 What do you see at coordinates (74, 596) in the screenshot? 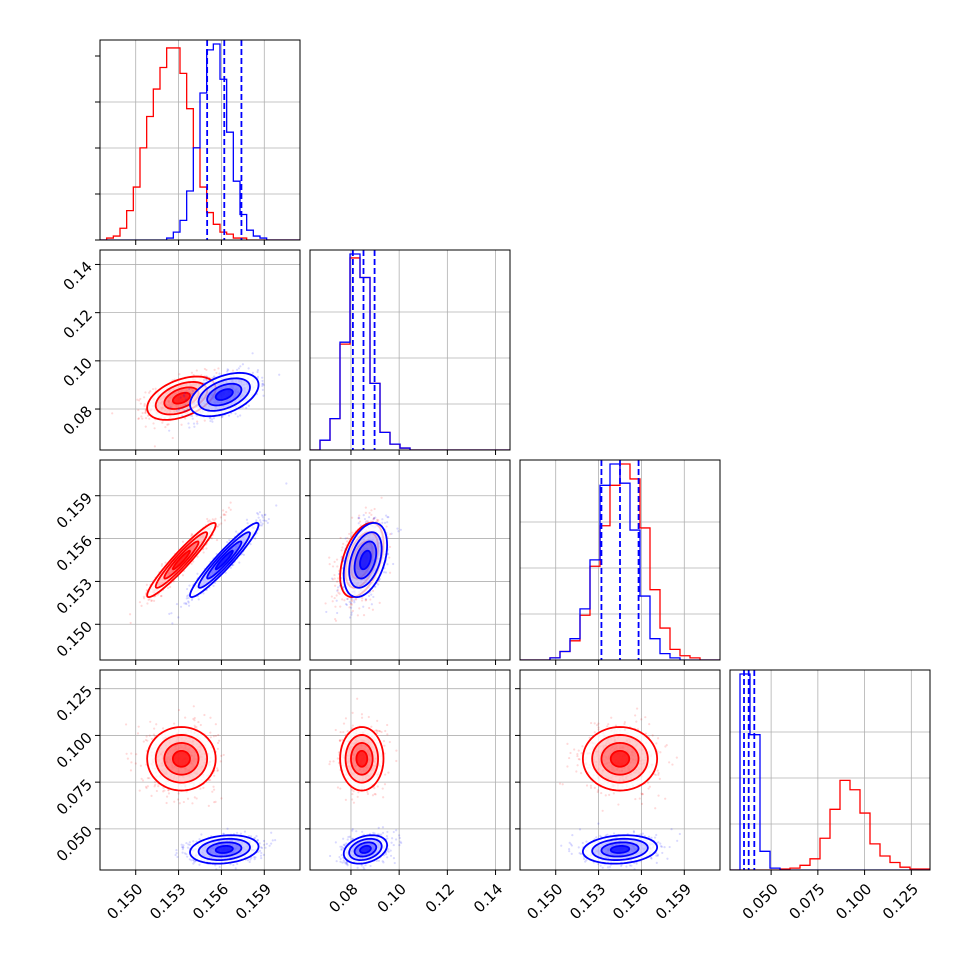
I see `y-tick-label: 0.153` at bounding box center [74, 596].